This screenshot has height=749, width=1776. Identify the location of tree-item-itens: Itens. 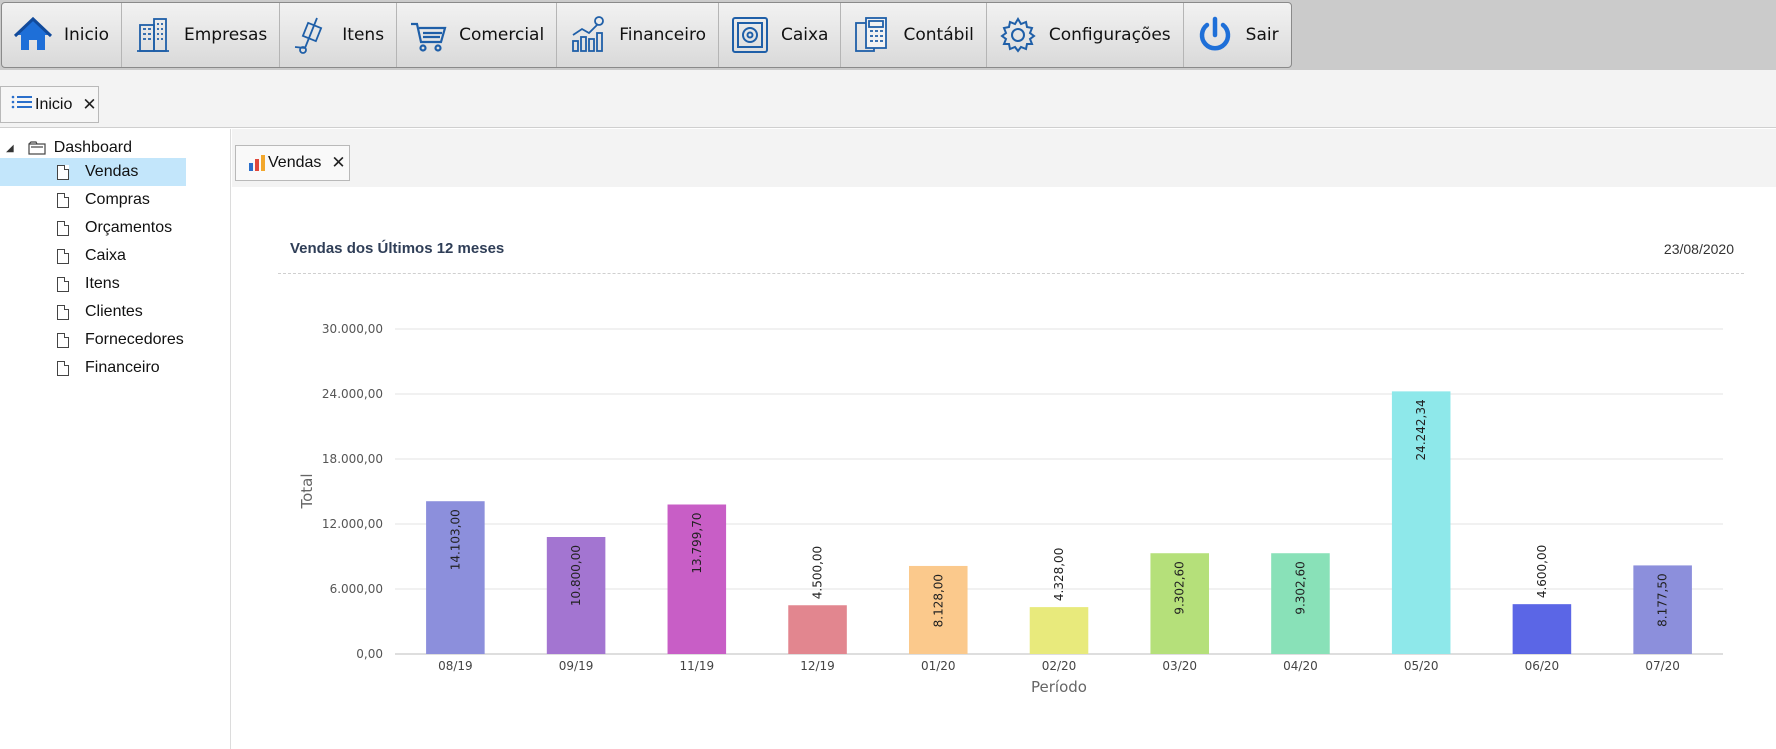
(93, 284).